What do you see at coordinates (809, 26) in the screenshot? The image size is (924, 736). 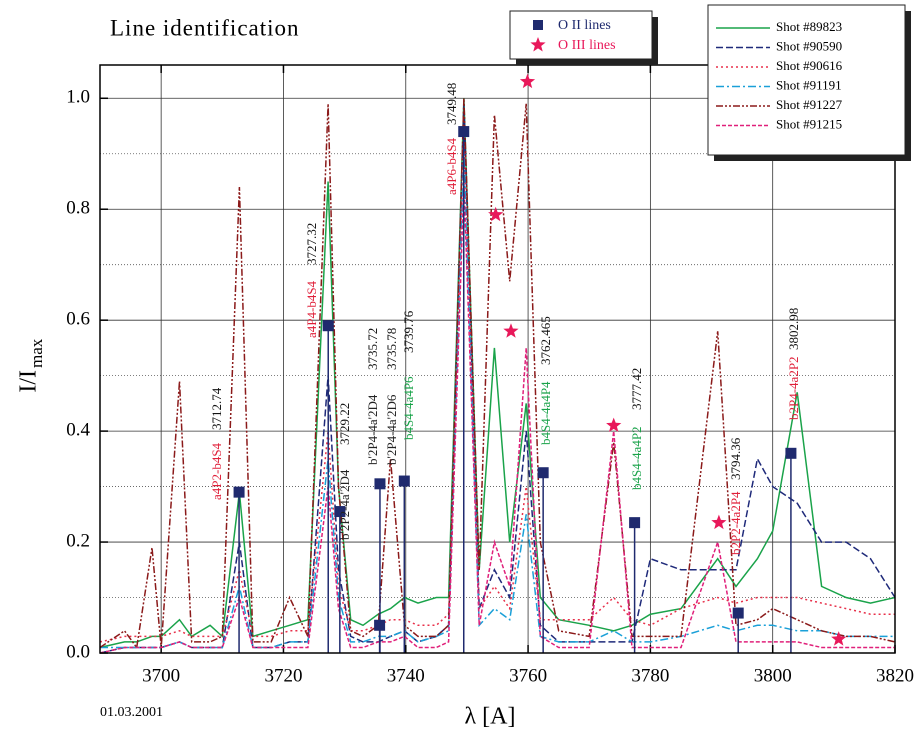 I see `legend-label: Shot #89823` at bounding box center [809, 26].